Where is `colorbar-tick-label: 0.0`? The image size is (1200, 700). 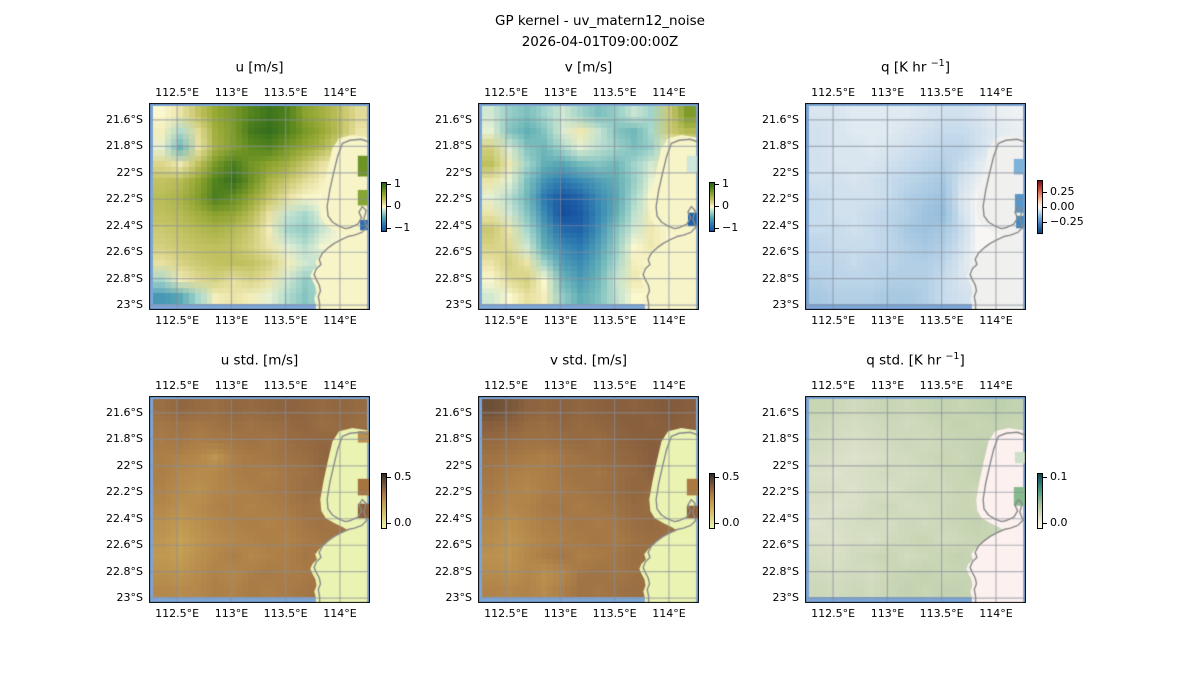 colorbar-tick-label: 0.0 is located at coordinates (731, 523).